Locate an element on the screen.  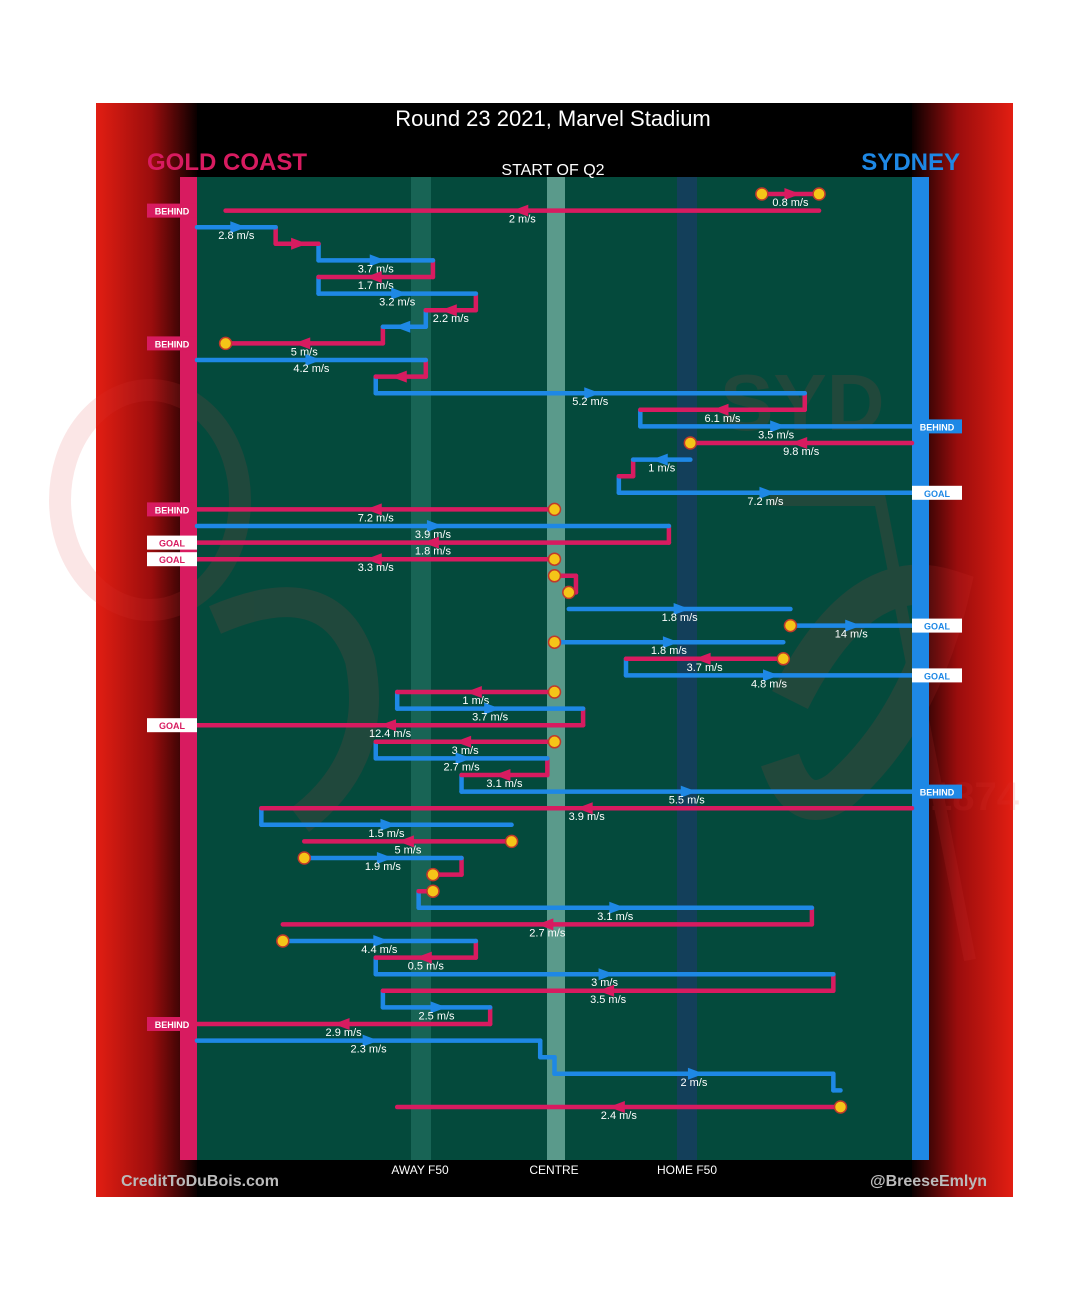
speed-label: 6.1 m/s is located at coordinates (722, 419).